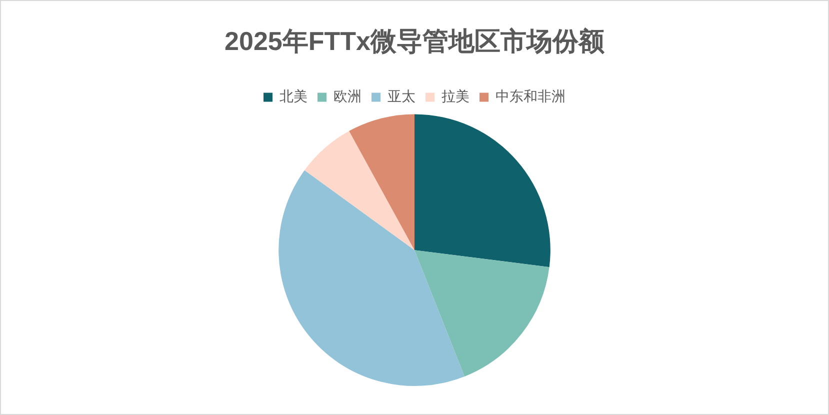  Describe the element at coordinates (294, 96) in the screenshot. I see `legend-label: 北美` at that location.